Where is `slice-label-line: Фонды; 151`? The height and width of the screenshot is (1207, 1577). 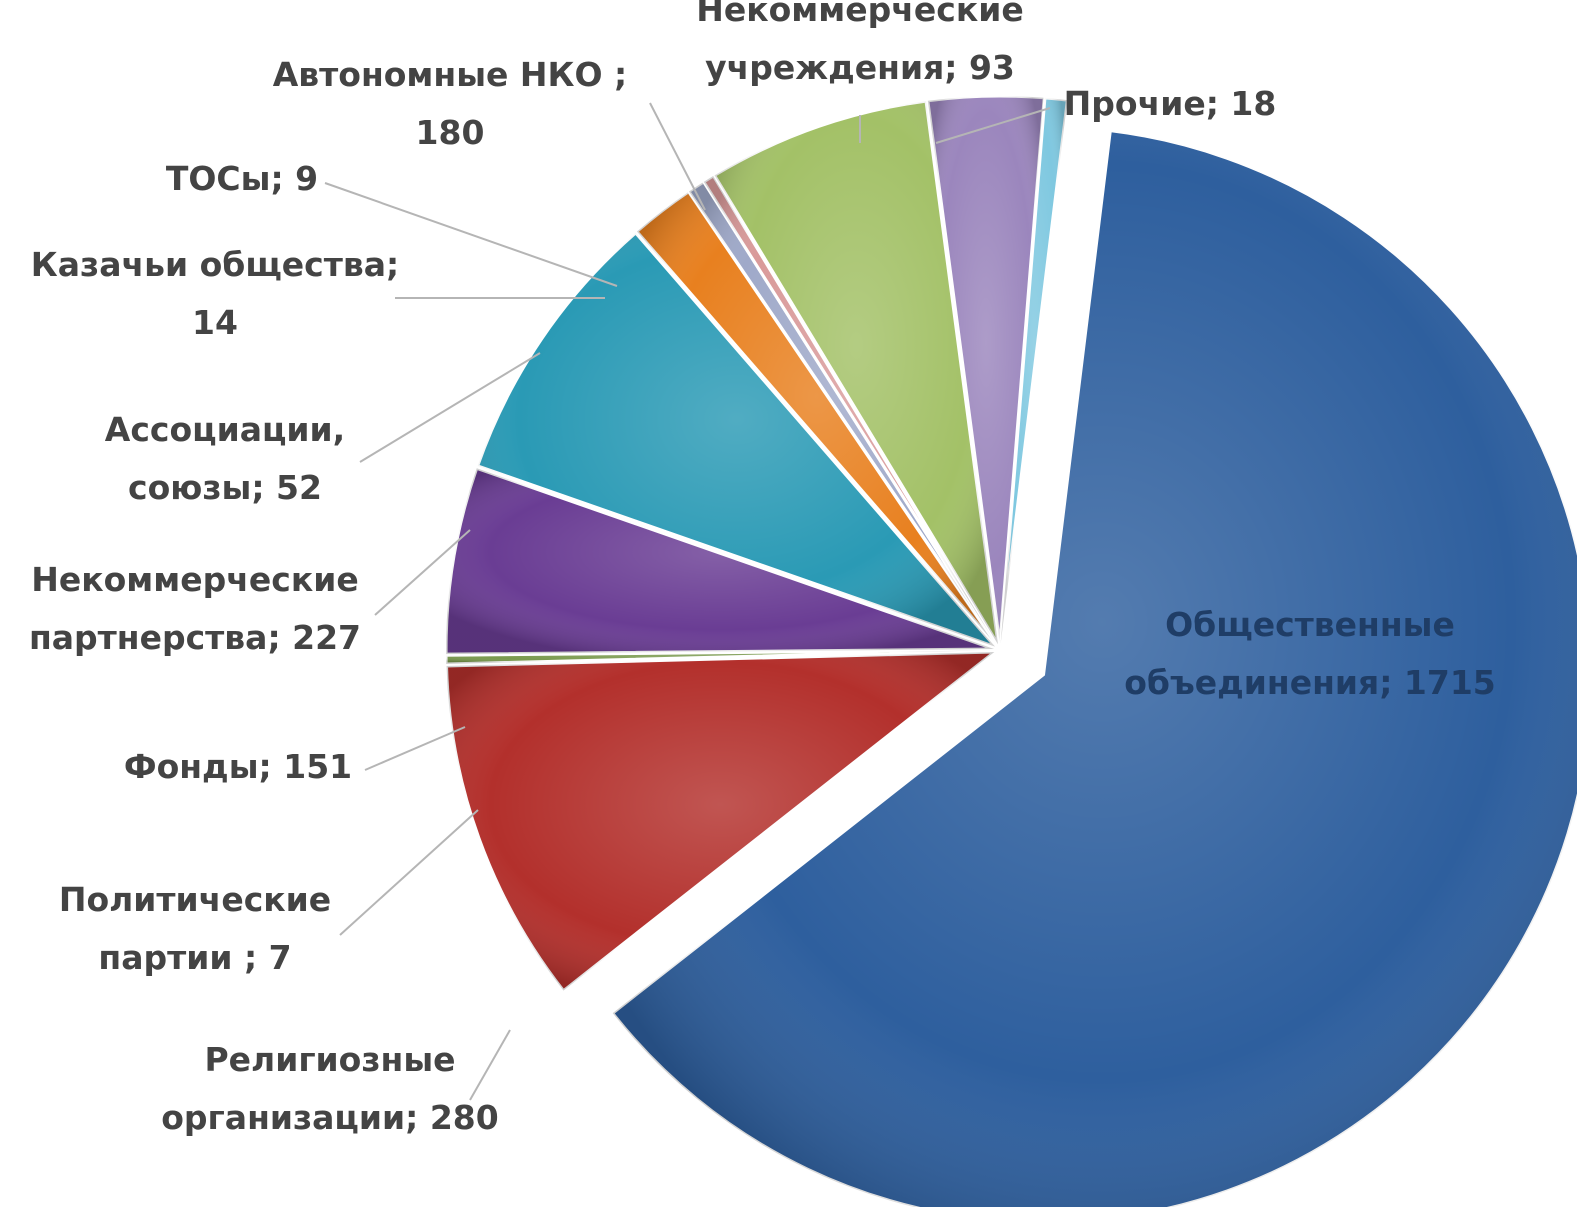
slice-label-line: Фонды; 151 is located at coordinates (238, 766).